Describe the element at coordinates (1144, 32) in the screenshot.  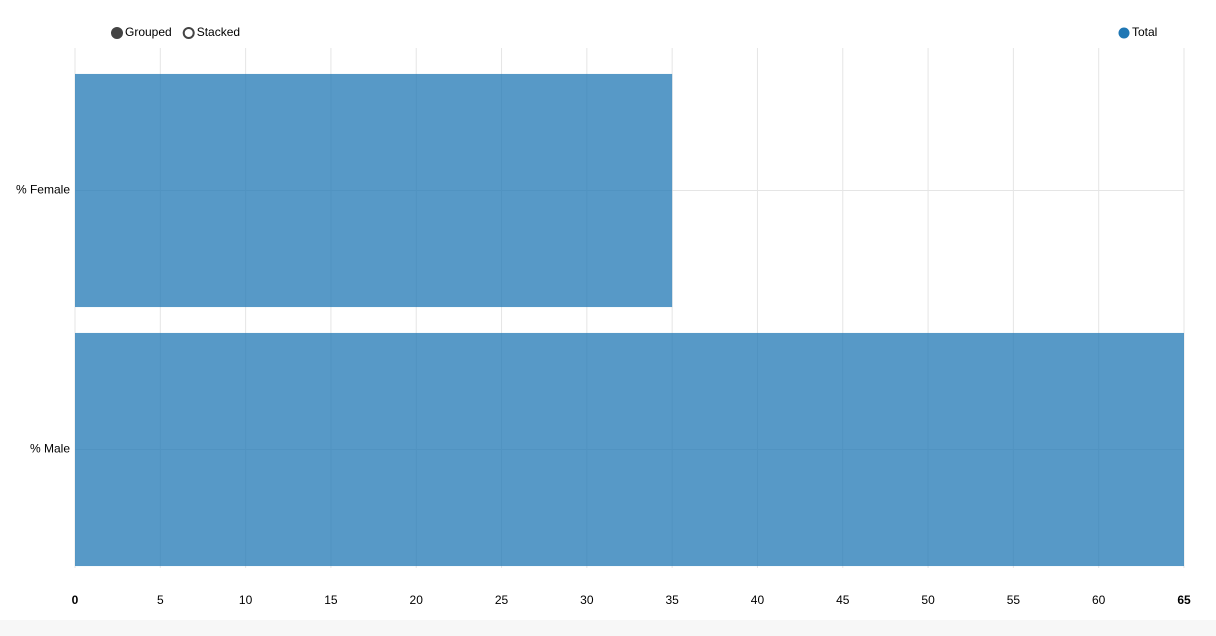
I see `legend-label: Total` at that location.